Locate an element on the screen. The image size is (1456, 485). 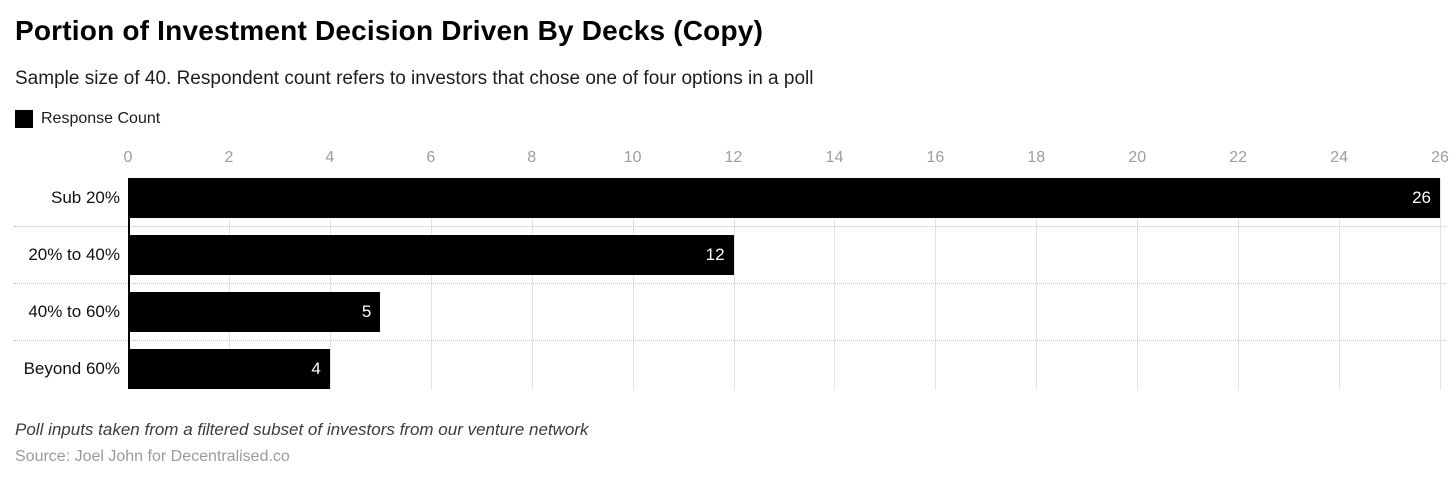
bar: 12 is located at coordinates (431, 255).